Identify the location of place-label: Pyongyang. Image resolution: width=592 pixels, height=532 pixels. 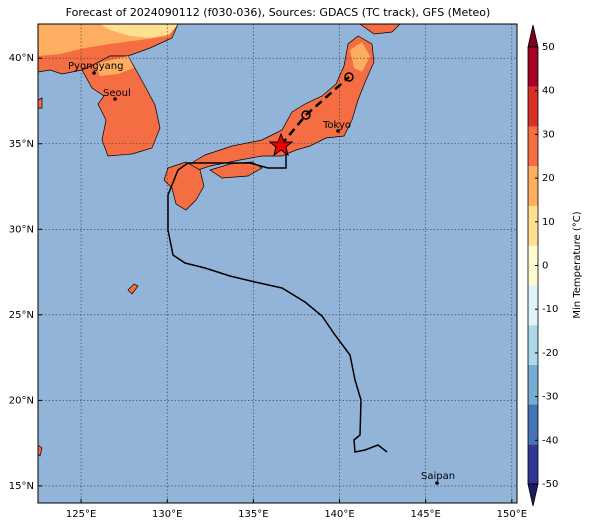
(95, 66).